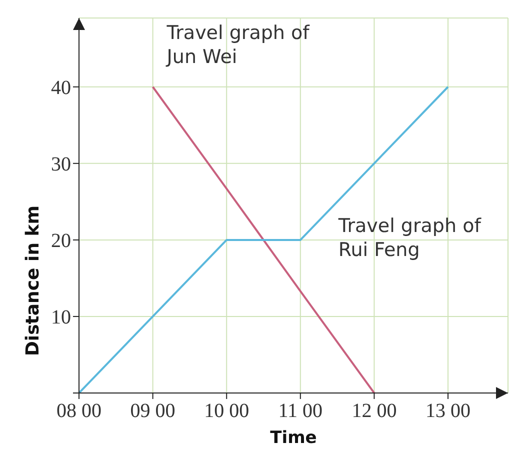 Image resolution: width=529 pixels, height=460 pixels. Describe the element at coordinates (61, 317) in the screenshot. I see `y-tick-label: 10` at that location.